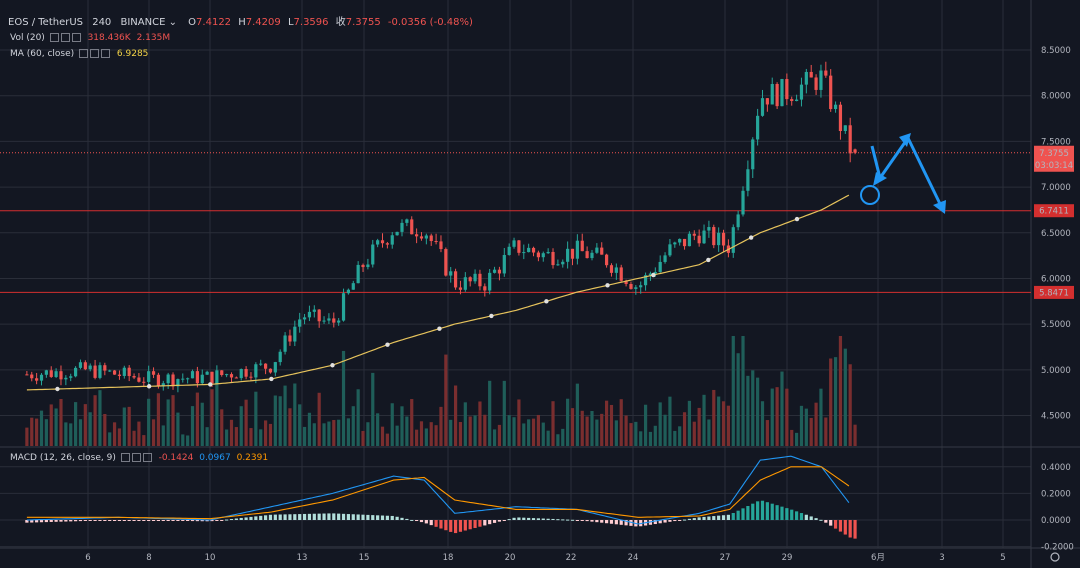 The image size is (1080, 568). I want to click on macd-line-value: 0.0967, so click(215, 458).